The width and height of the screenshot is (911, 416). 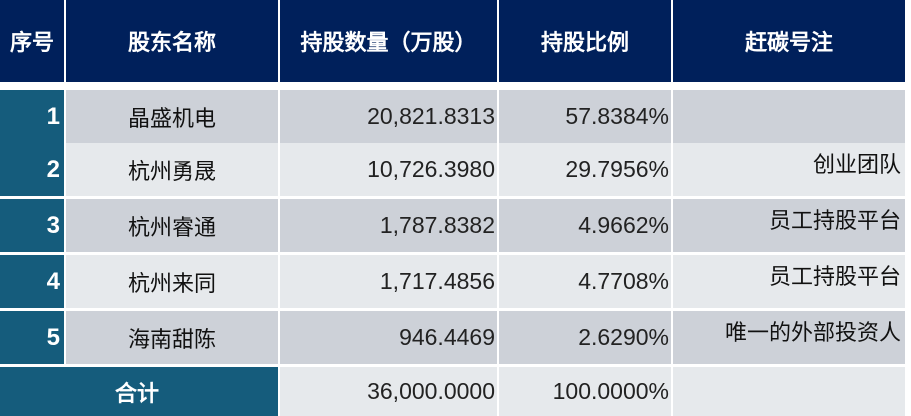 I want to click on row-index: 3, so click(x=32, y=225).